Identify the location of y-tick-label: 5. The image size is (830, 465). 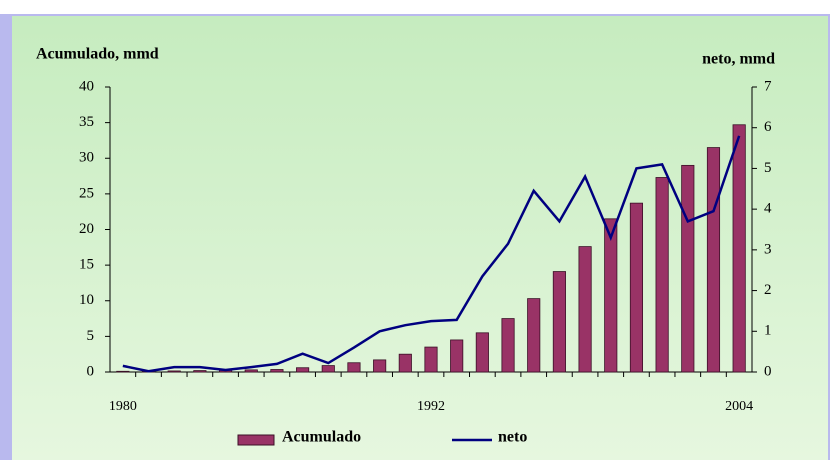
(91, 336).